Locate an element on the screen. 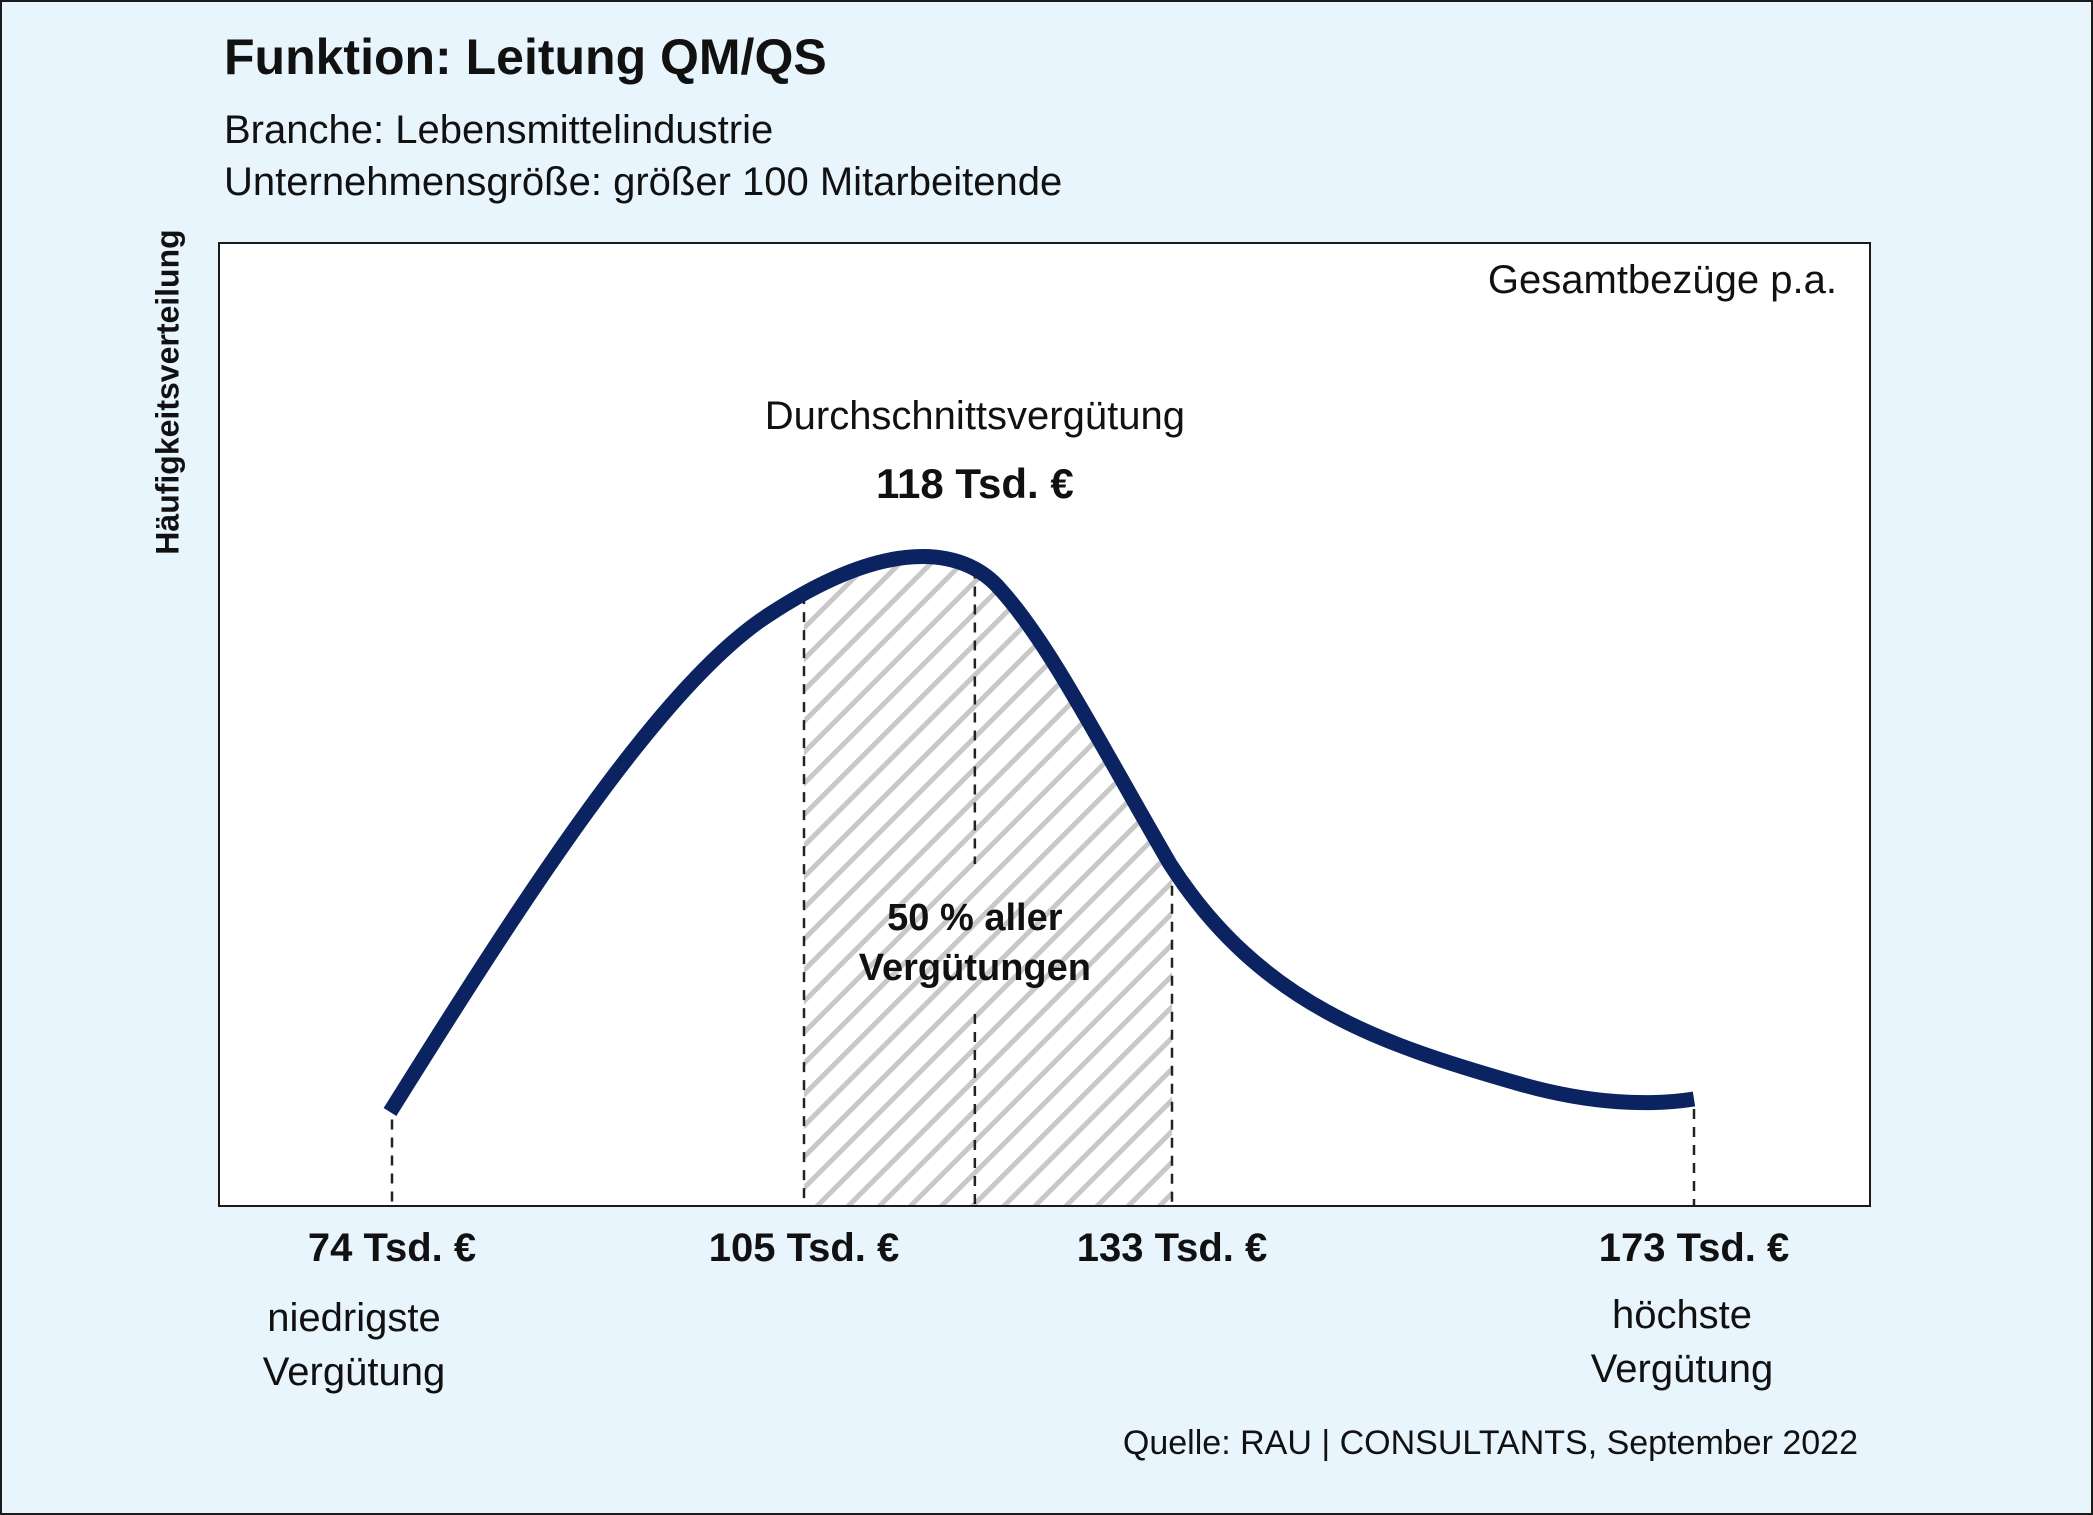 Image resolution: width=2093 pixels, height=1515 pixels. min-description-line1: niedrigste is located at coordinates (354, 1318).